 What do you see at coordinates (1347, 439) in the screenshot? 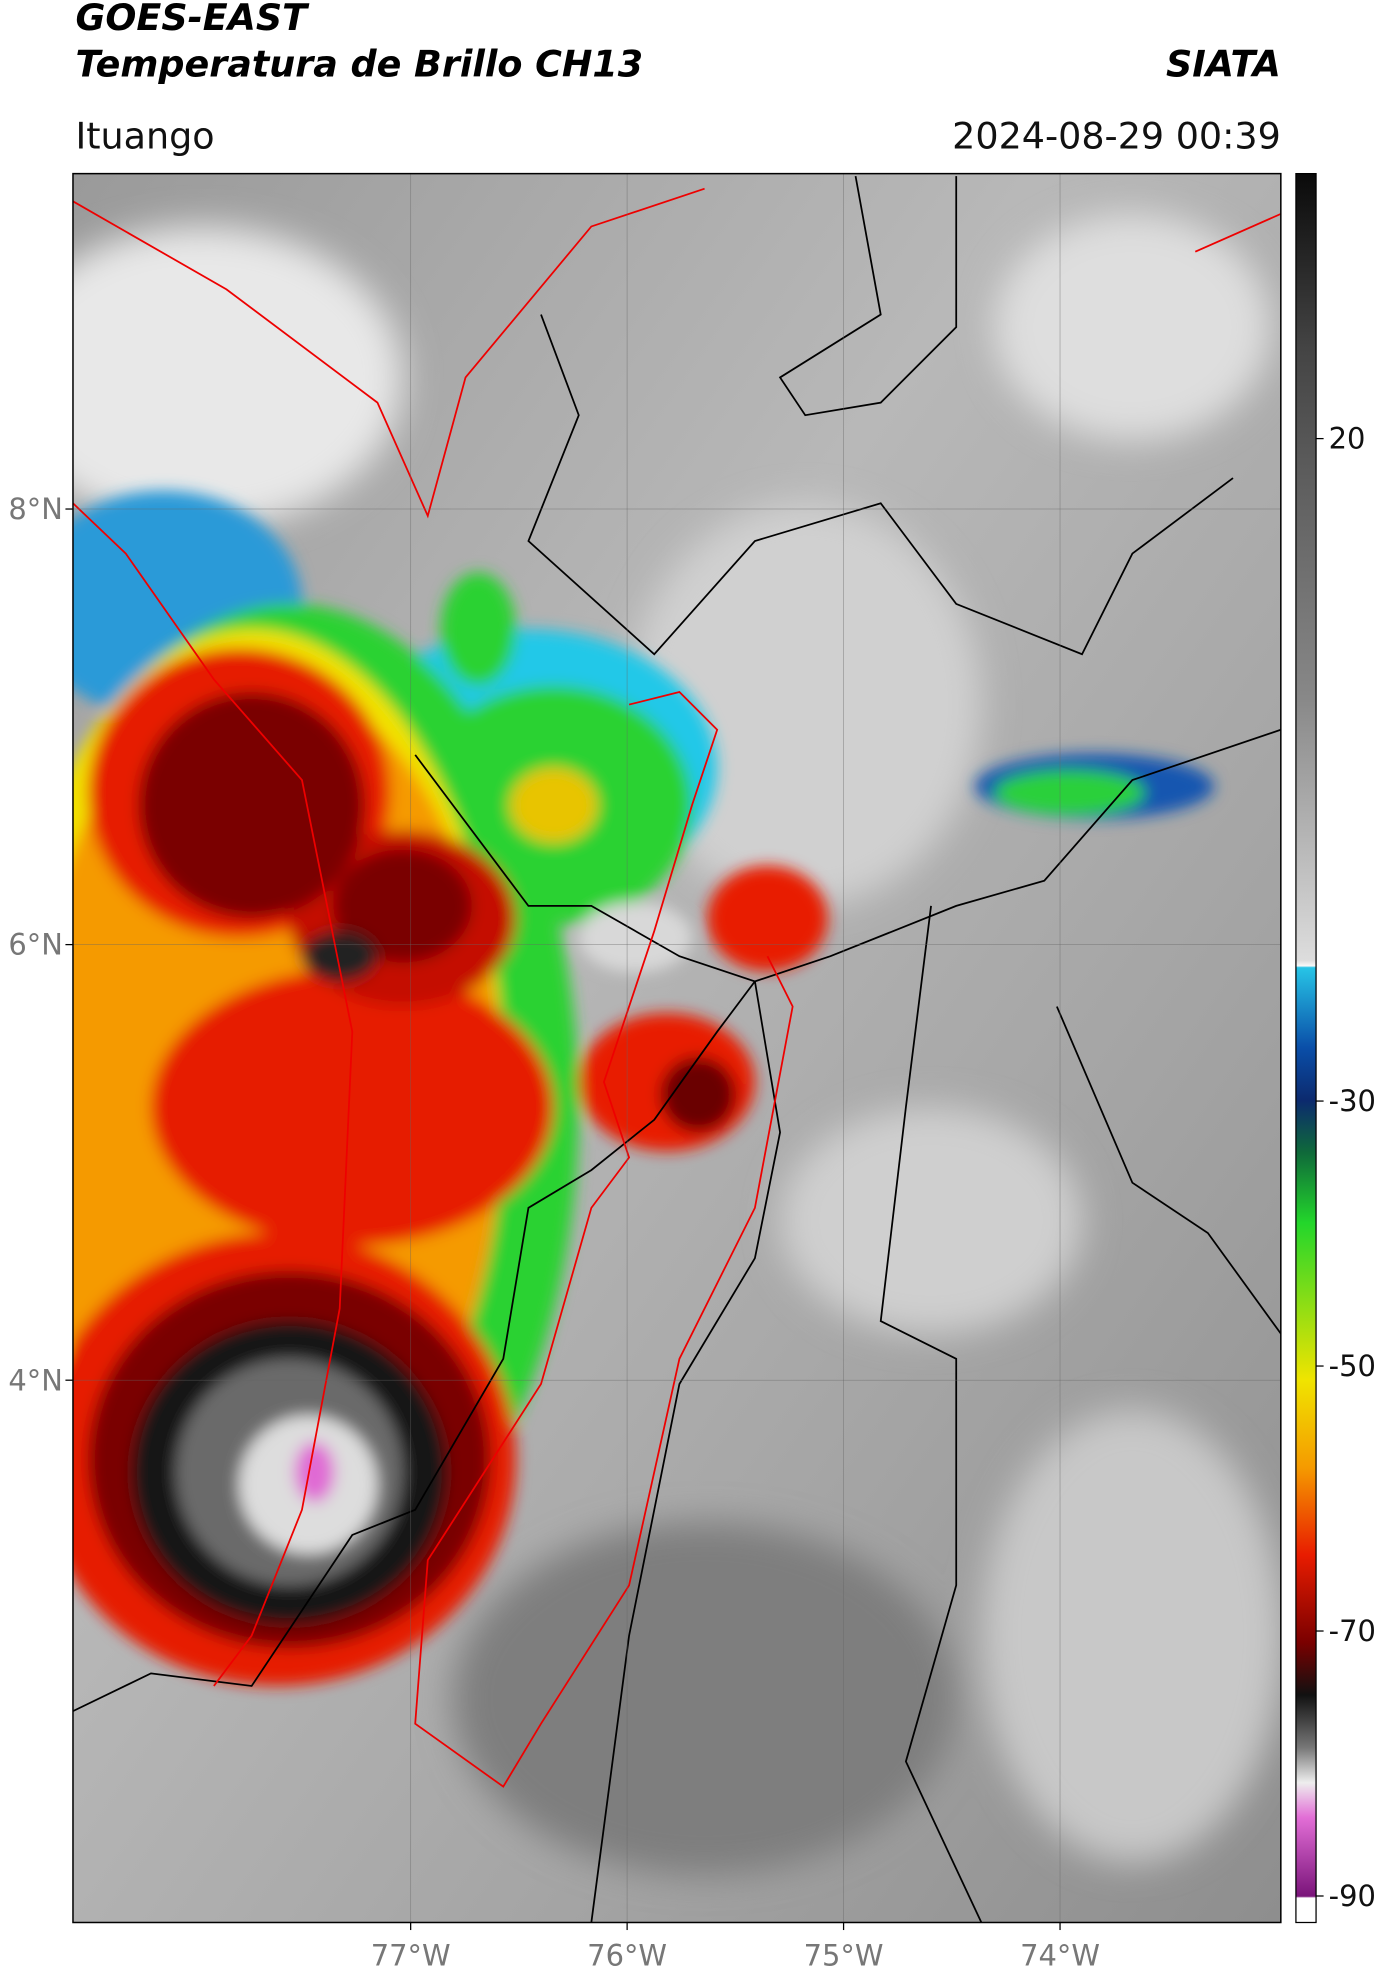
I see `colorbar-tick-label: 20` at bounding box center [1347, 439].